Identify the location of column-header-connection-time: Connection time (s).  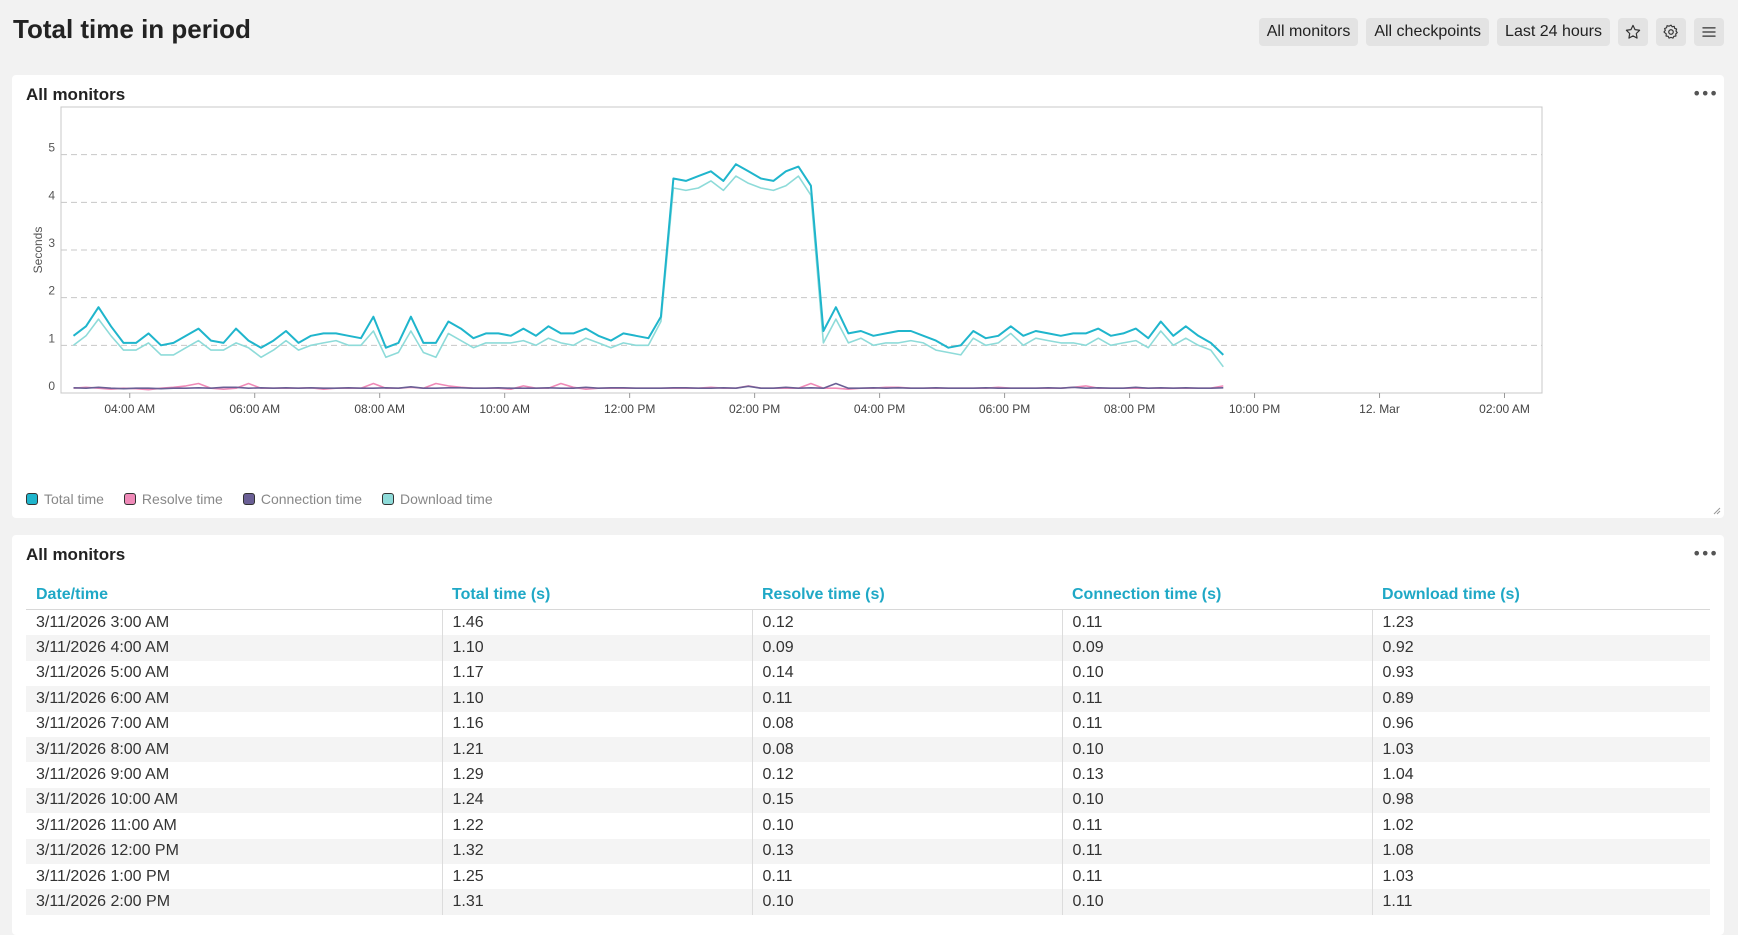
(1217, 595).